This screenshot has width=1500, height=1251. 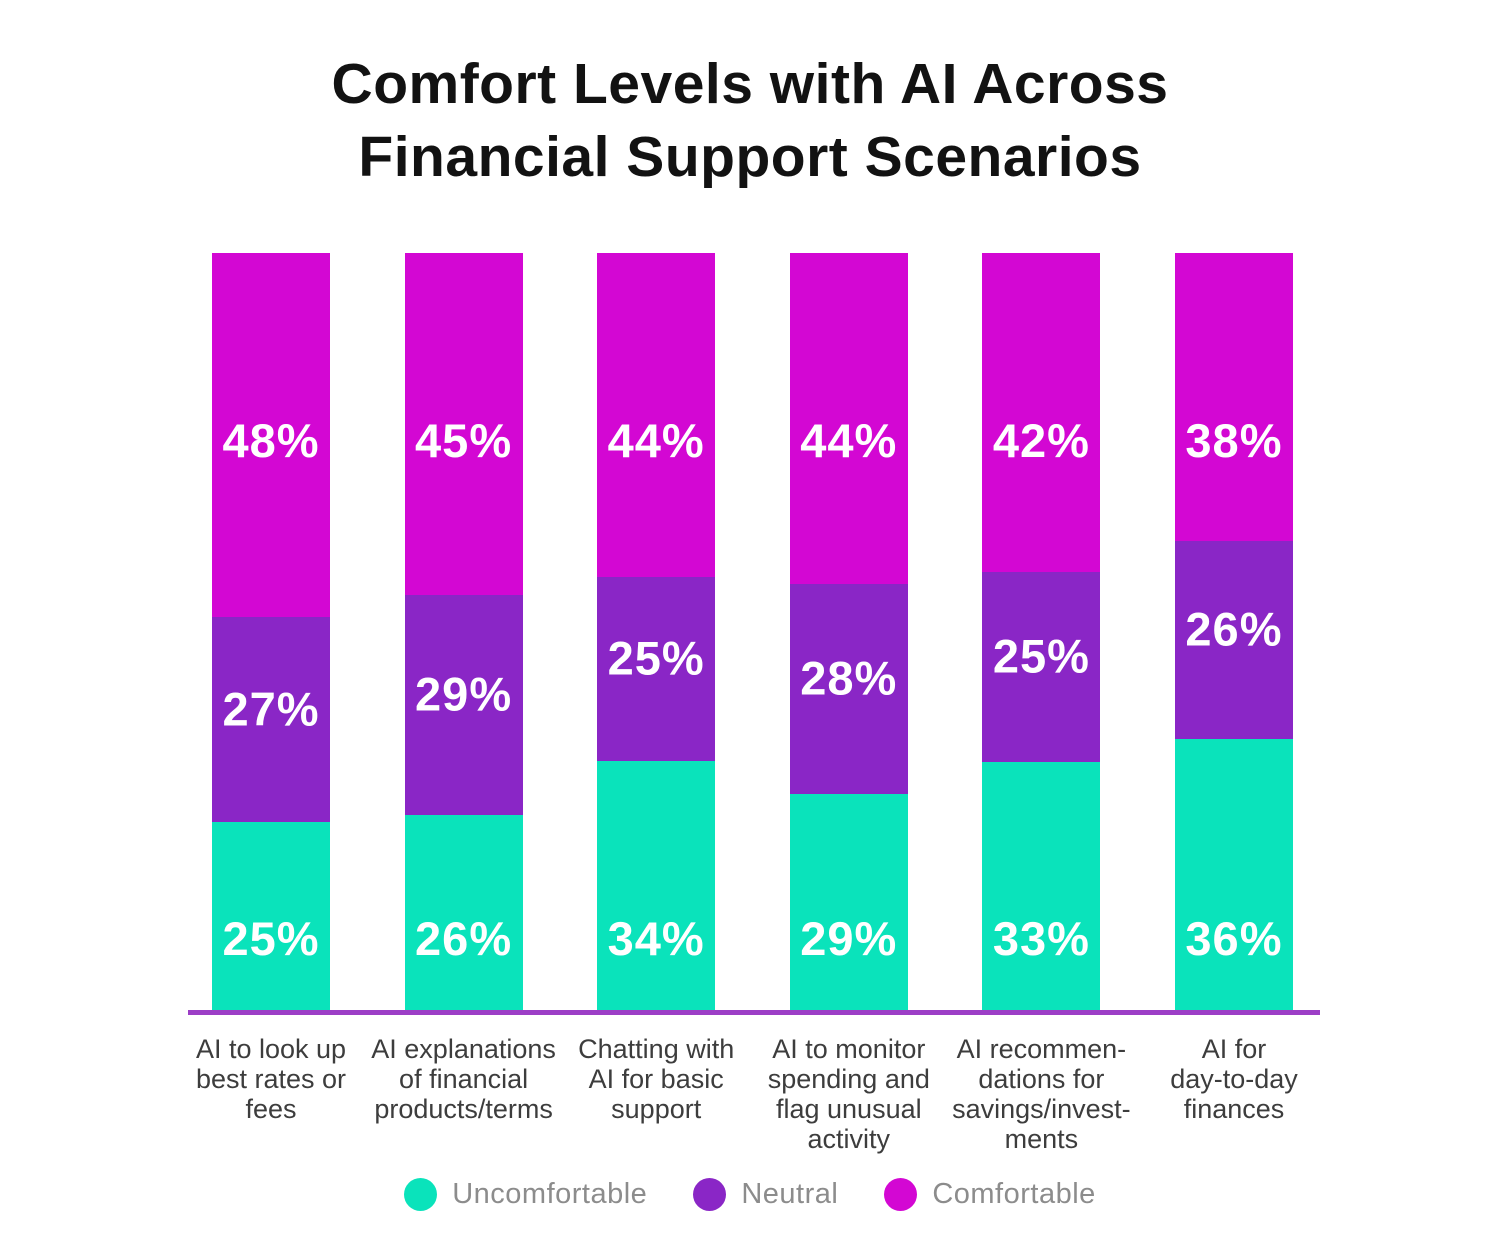 I want to click on category-label-line: day-to-day, so click(x=1234, y=1079).